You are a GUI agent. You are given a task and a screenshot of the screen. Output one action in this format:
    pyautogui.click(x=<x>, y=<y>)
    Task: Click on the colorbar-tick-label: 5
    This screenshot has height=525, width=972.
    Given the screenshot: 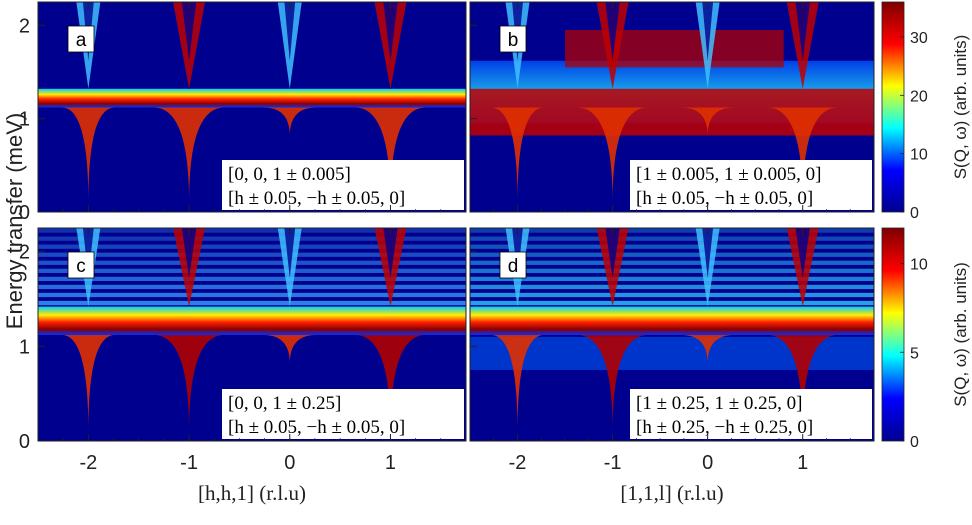 What is the action you would take?
    pyautogui.click(x=914, y=353)
    